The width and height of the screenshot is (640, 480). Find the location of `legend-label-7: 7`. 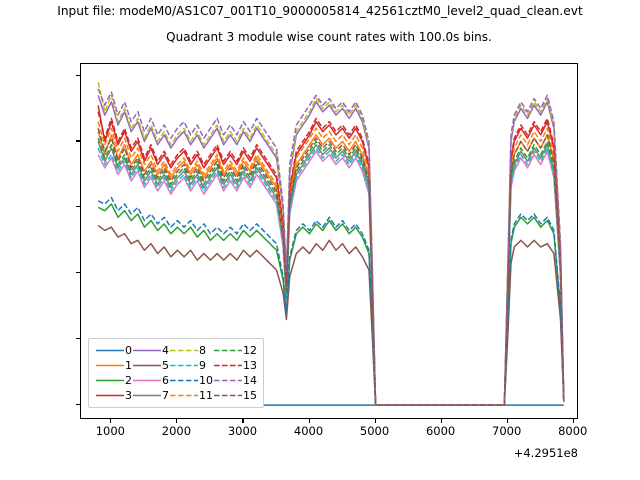

legend-label-7: 7 is located at coordinates (165, 395).